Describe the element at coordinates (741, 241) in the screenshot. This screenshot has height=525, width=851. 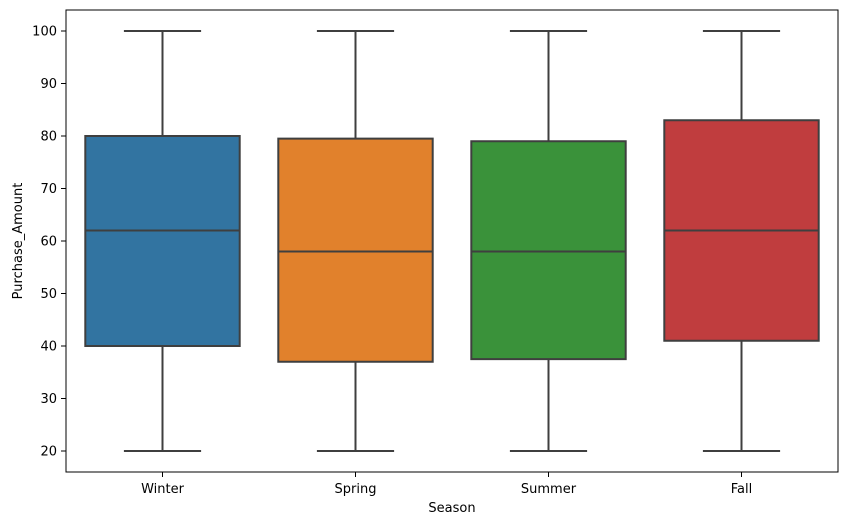
I see `box-fall` at that location.